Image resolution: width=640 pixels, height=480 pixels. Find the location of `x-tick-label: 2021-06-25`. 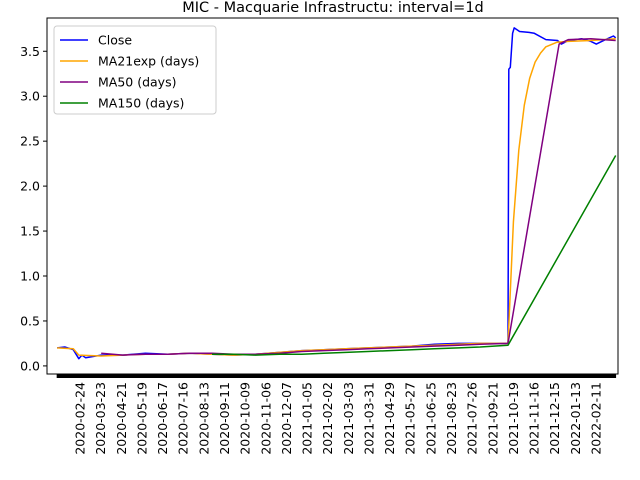

x-tick-label: 2021-06-25 is located at coordinates (430, 418).